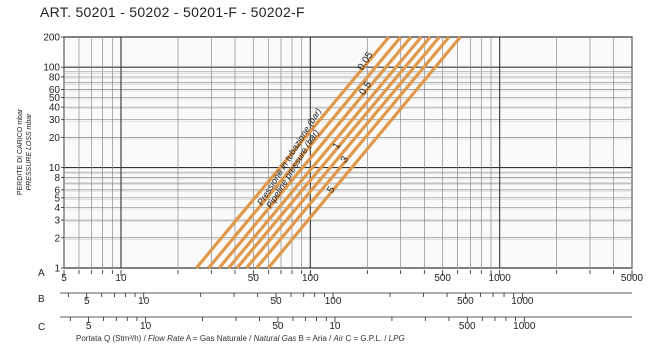  What do you see at coordinates (337, 146) in the screenshot?
I see `curve-label-1: 1` at bounding box center [337, 146].